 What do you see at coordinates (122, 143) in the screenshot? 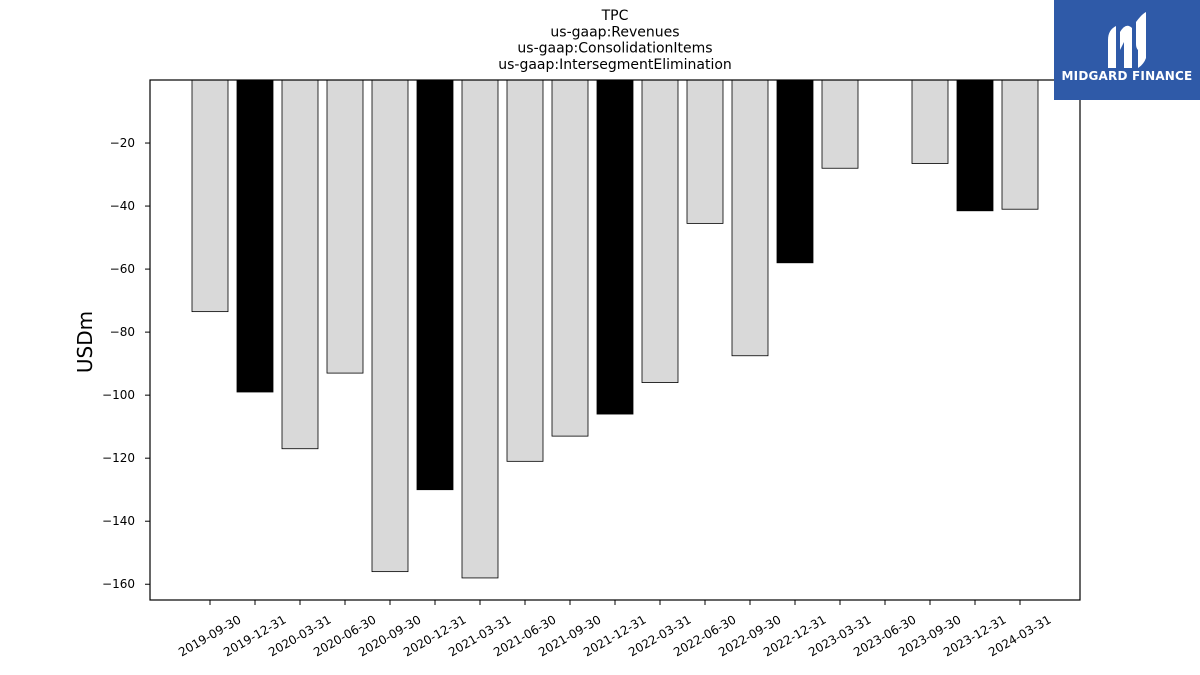
I see `y-tick-label: −20` at bounding box center [122, 143].